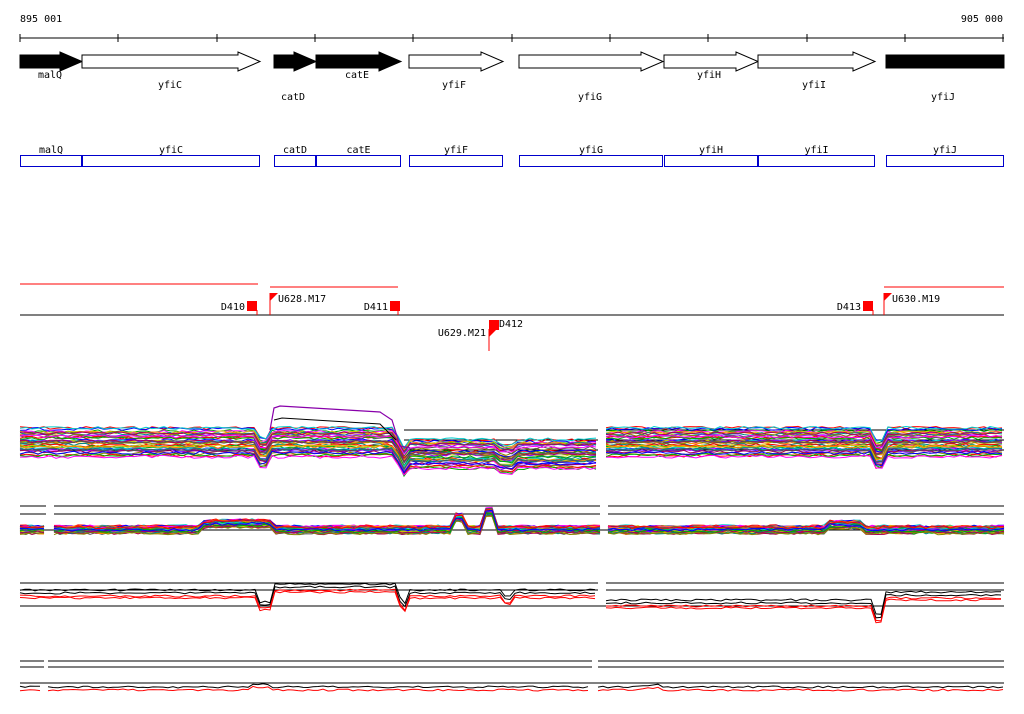  What do you see at coordinates (512, 317) in the screenshot?
I see `feature-track: D410 U628.M17 D411 D412 U629.M21 D413 U630.M19` at bounding box center [512, 317].